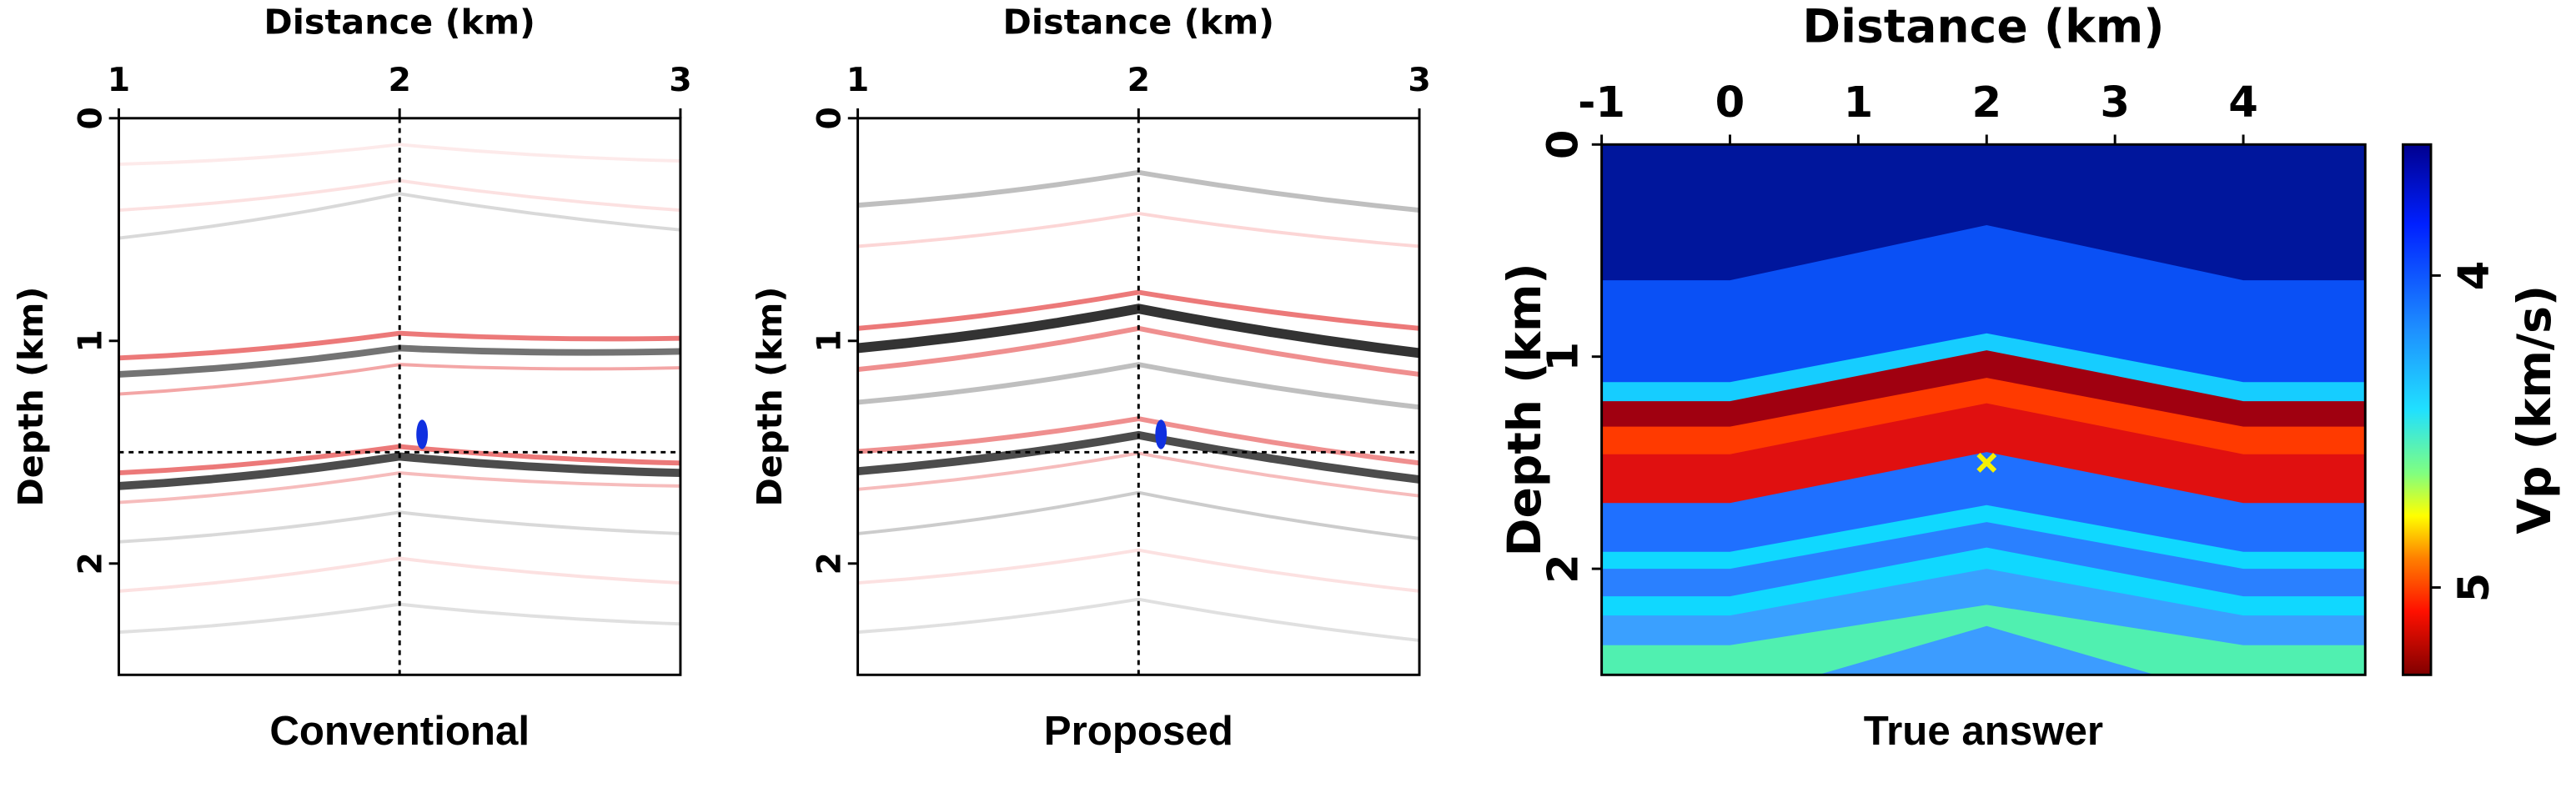  I want to click on colorbar-label: Vp (km/s), so click(2535, 410).